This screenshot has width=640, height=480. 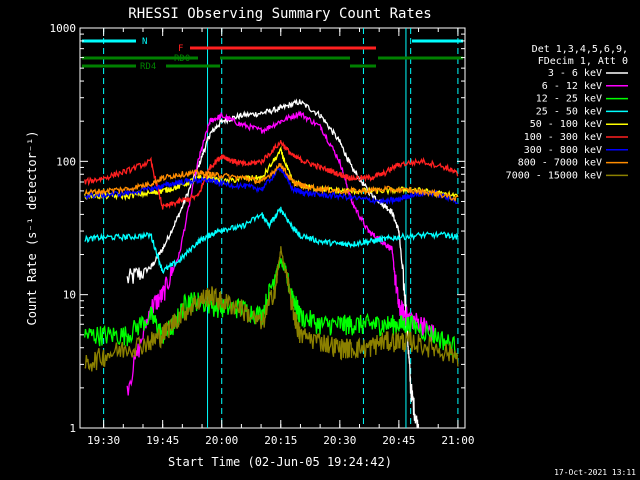 What do you see at coordinates (72, 428) in the screenshot?
I see `y-tick-label: 1` at bounding box center [72, 428].